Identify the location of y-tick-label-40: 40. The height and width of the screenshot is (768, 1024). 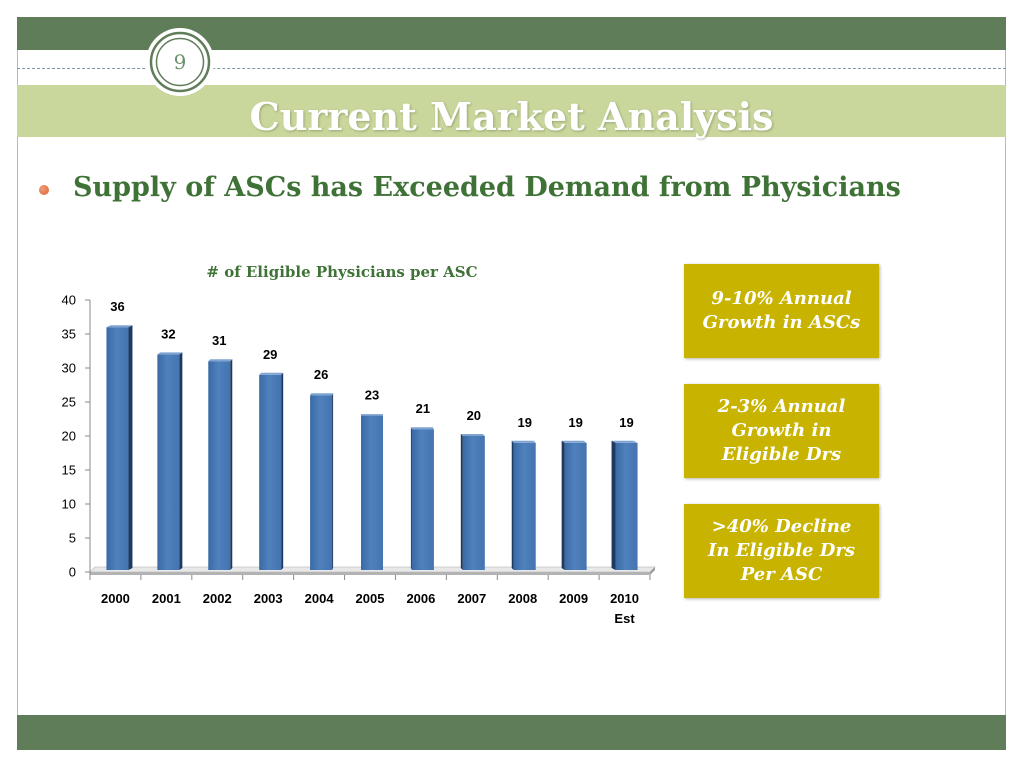
(69, 300).